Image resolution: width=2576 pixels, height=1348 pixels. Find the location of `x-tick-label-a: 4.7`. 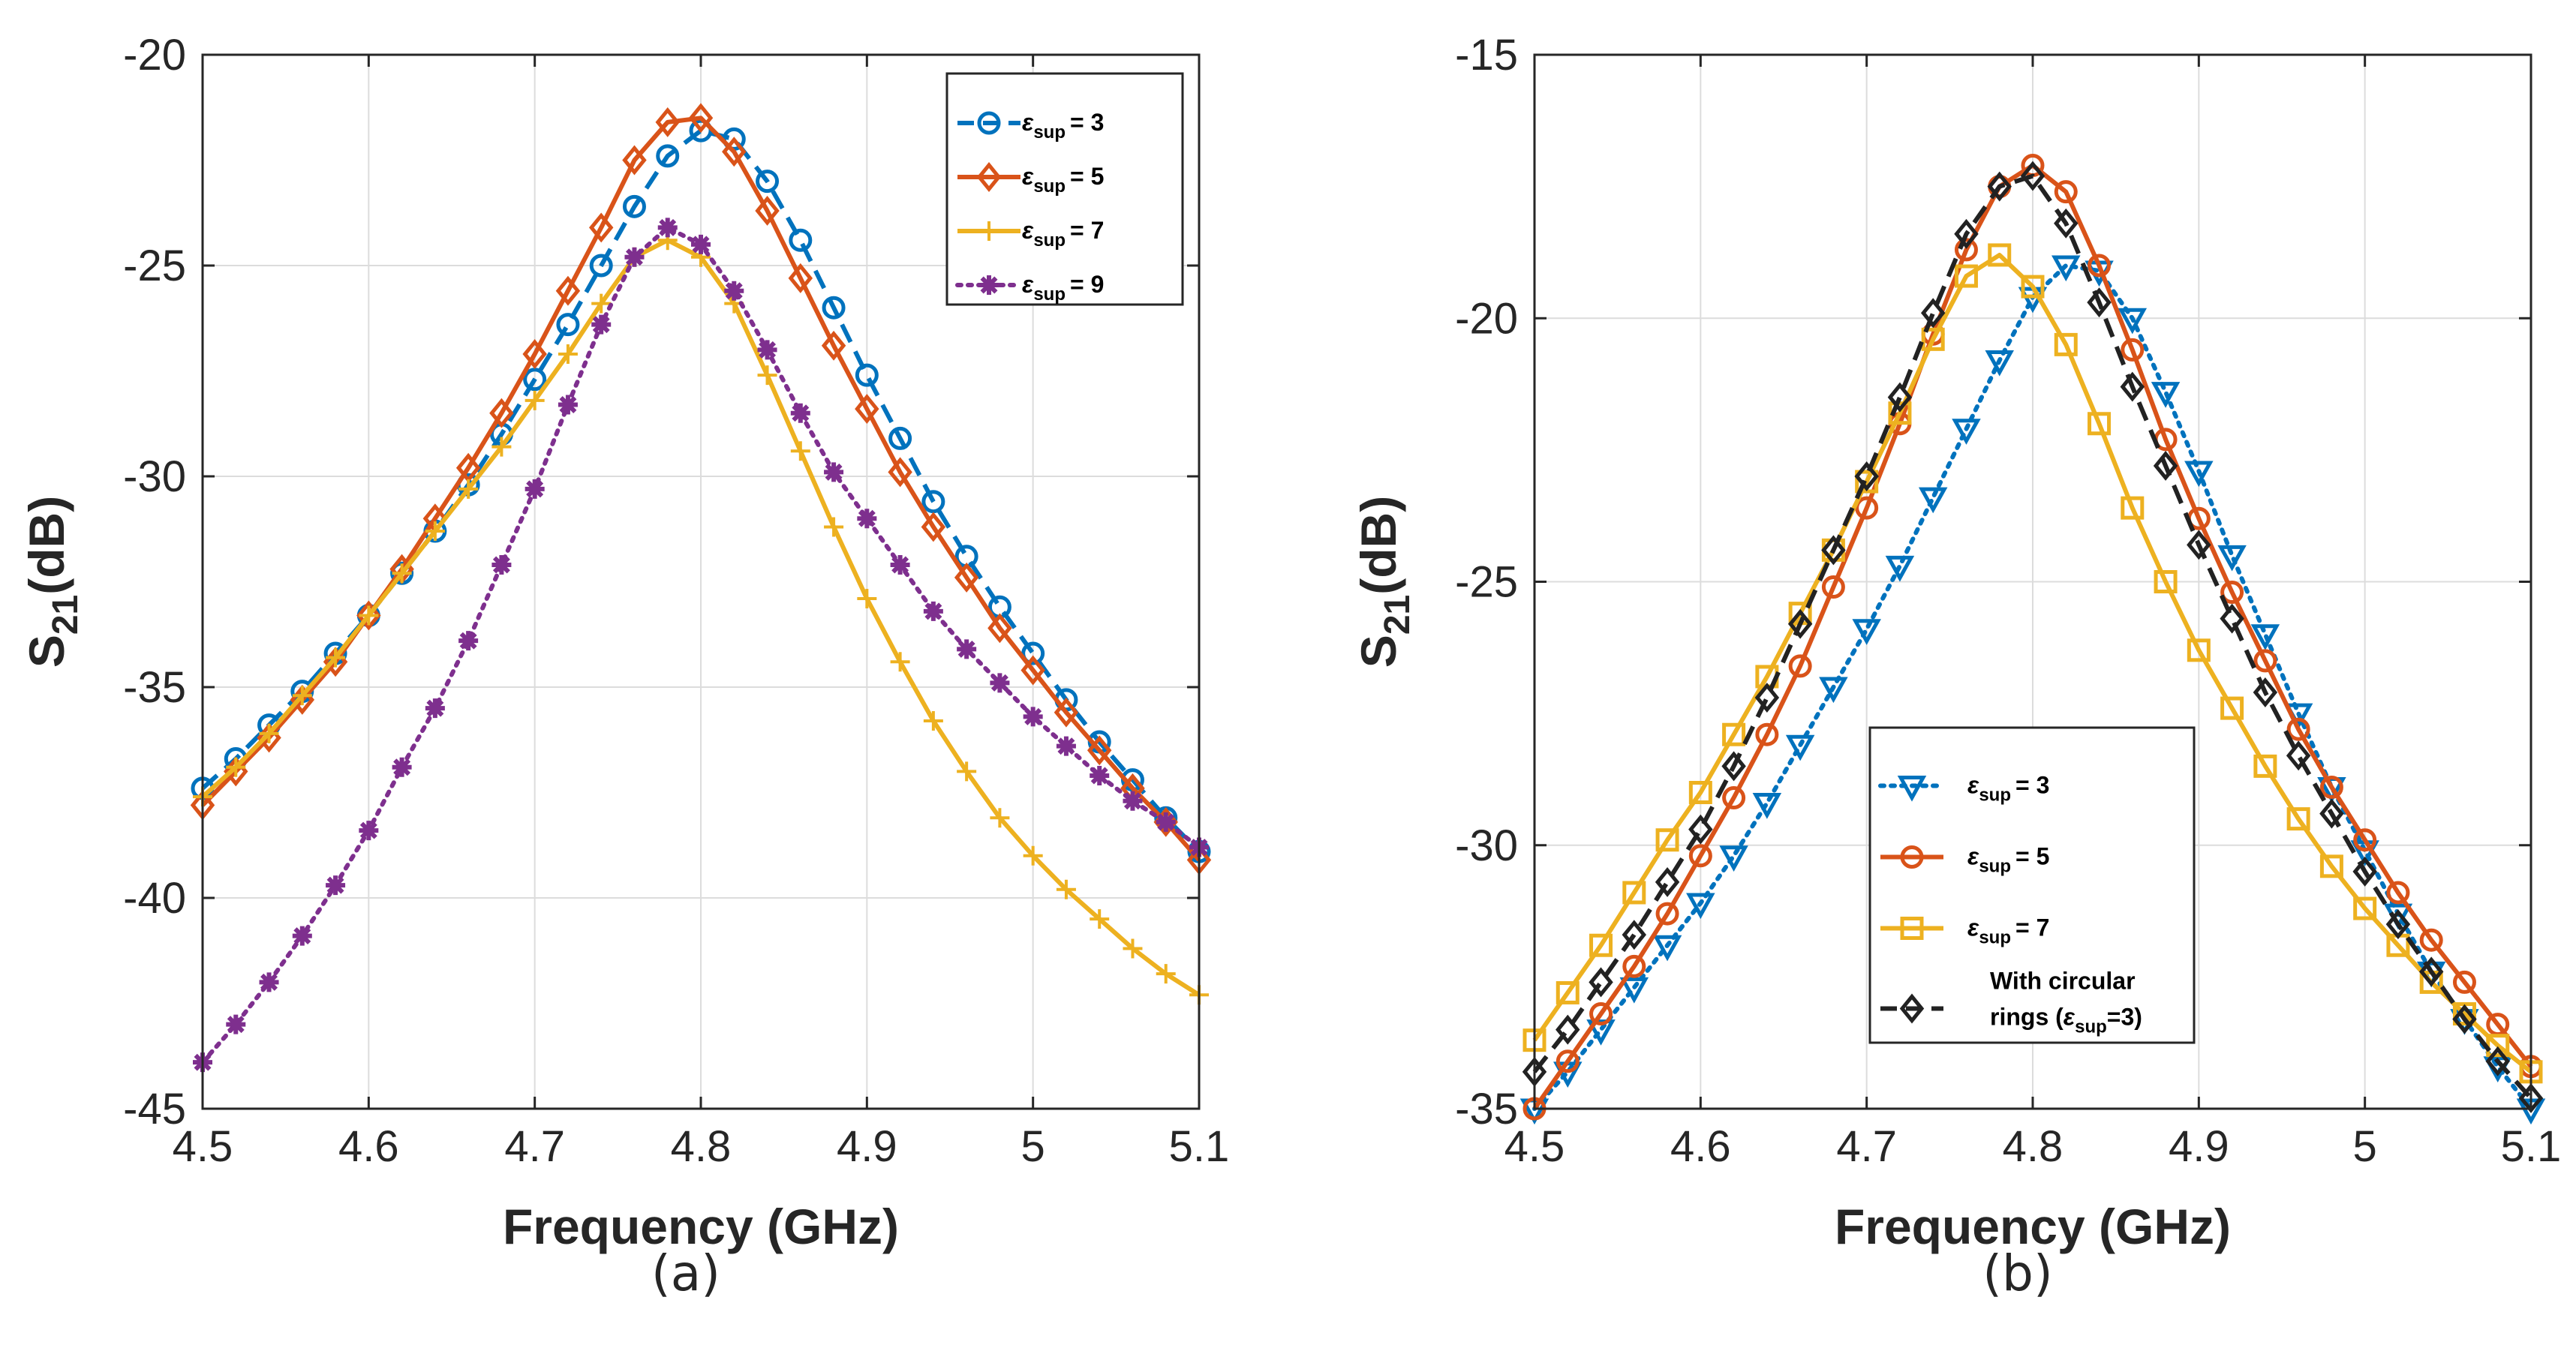

x-tick-label-a: 4.7 is located at coordinates (534, 1146).